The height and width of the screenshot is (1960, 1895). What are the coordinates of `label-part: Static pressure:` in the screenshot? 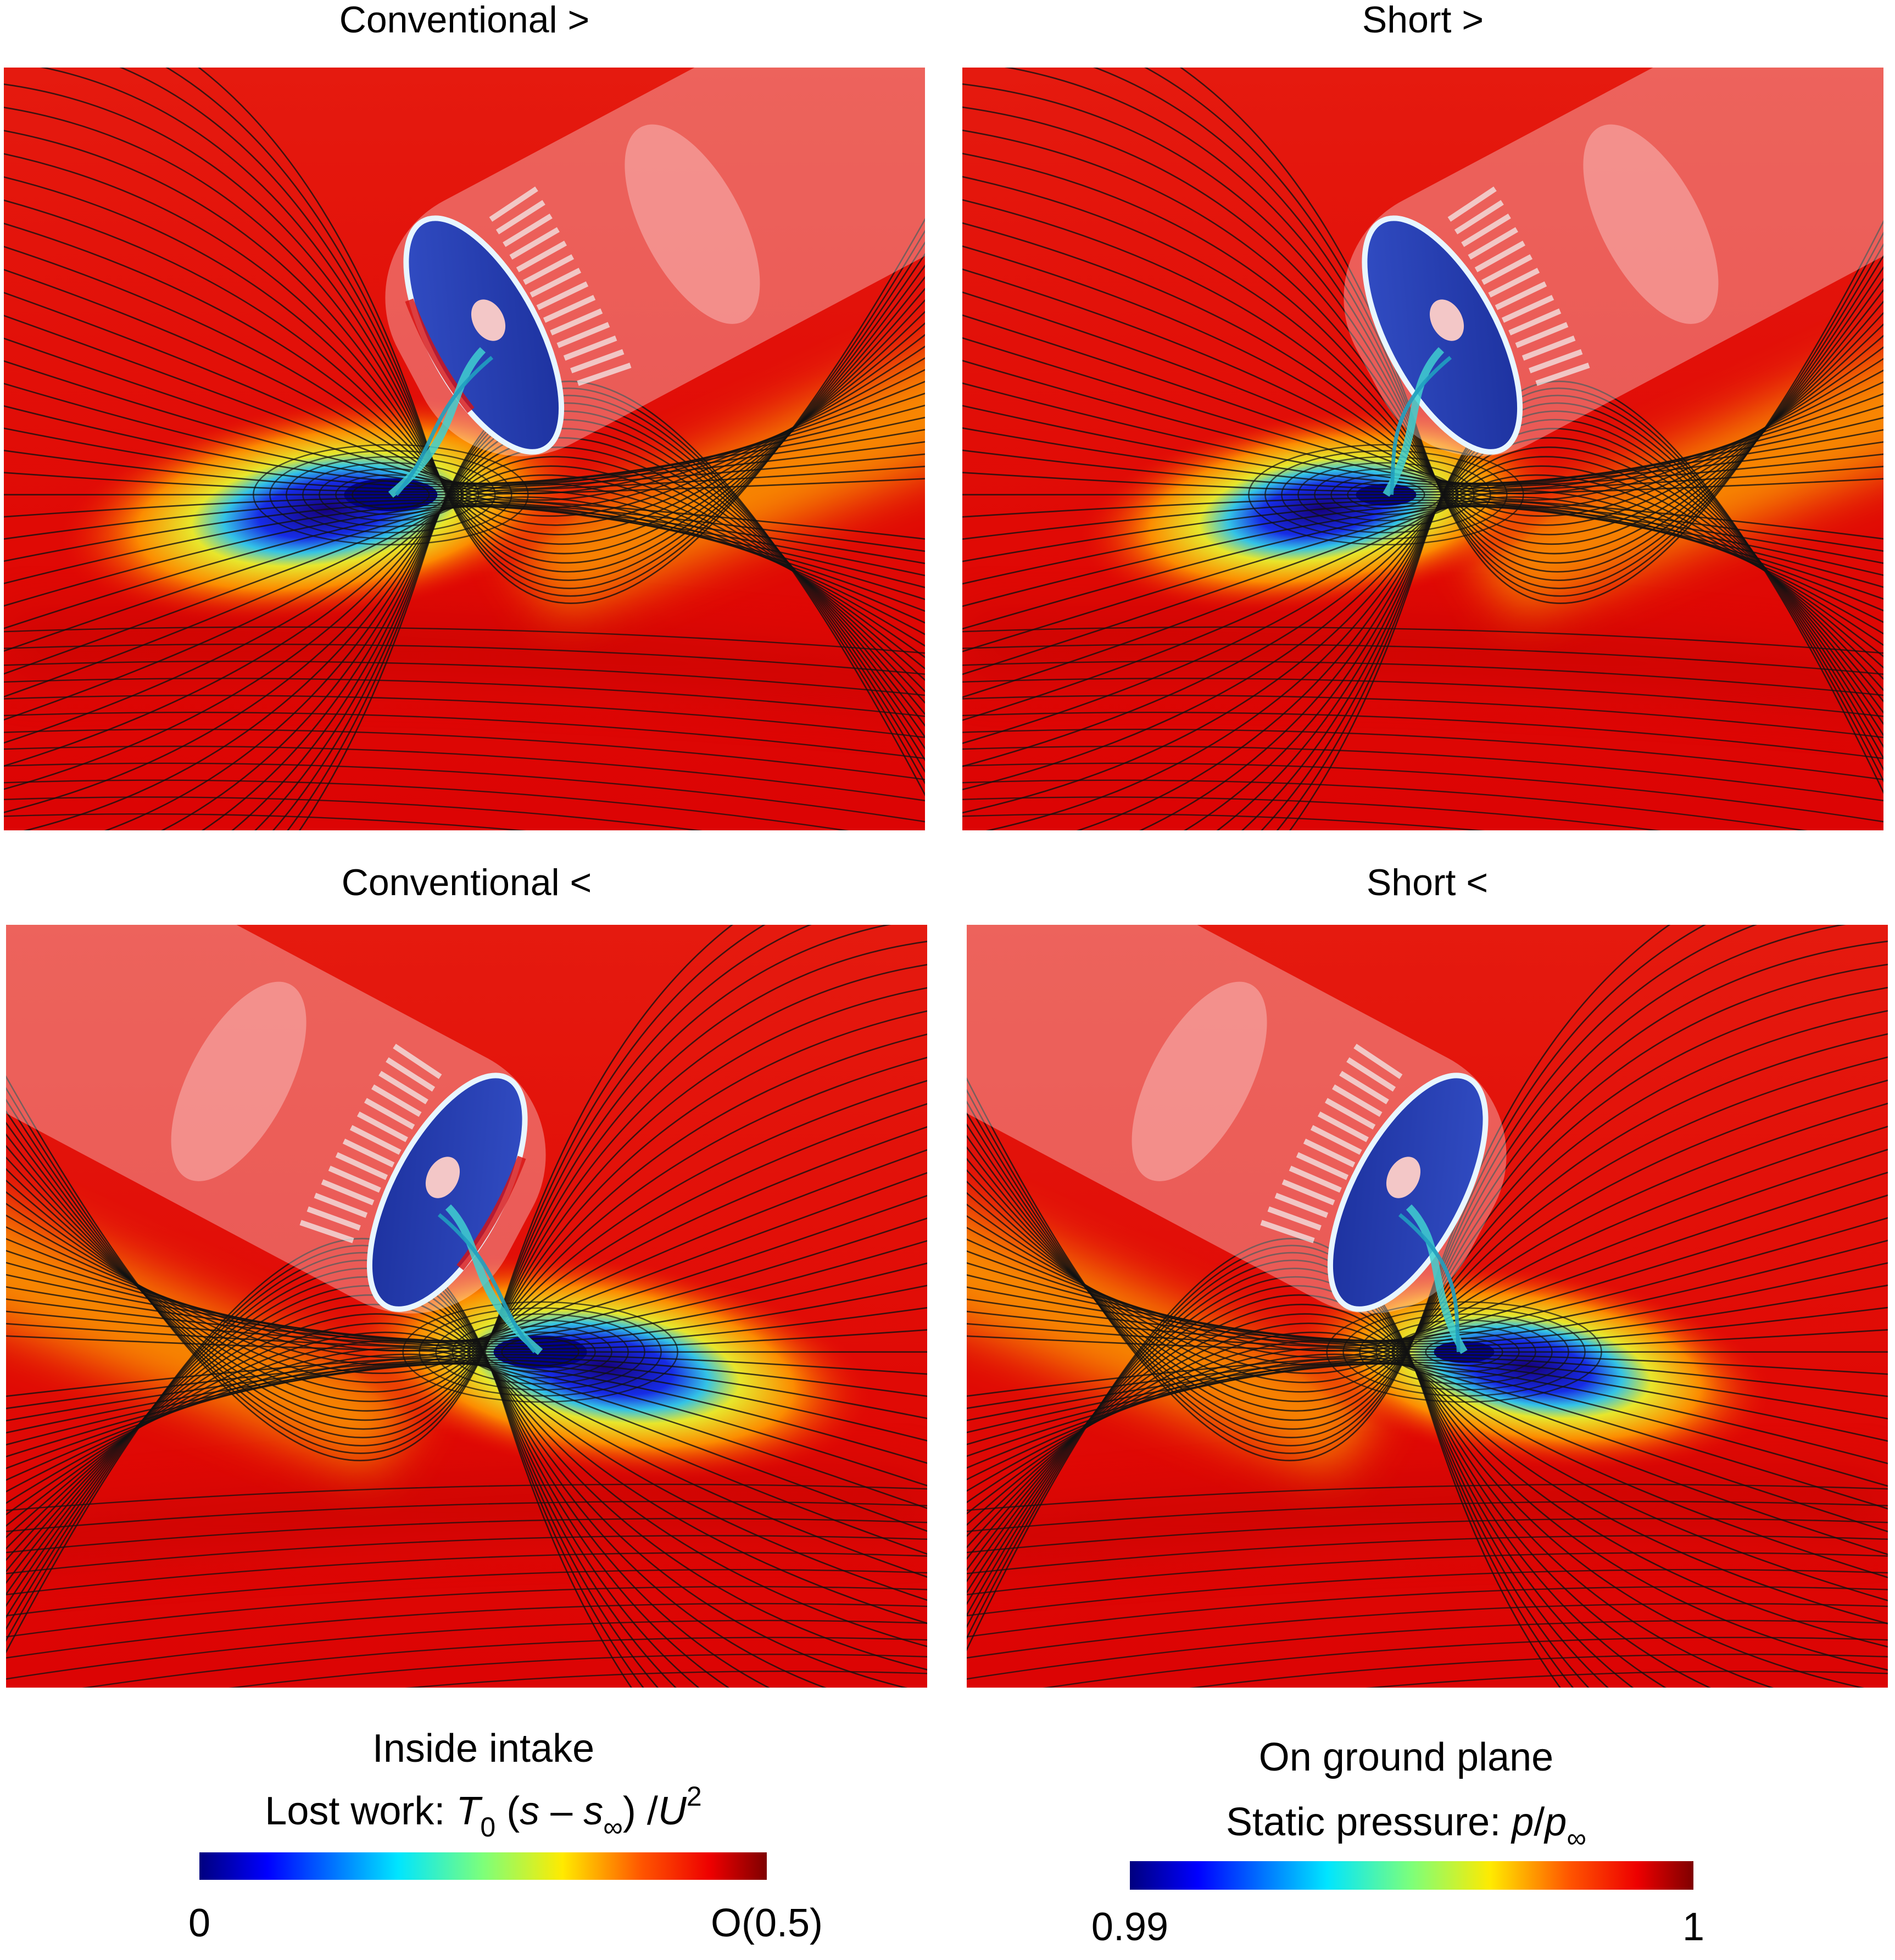 It's located at (1369, 1822).